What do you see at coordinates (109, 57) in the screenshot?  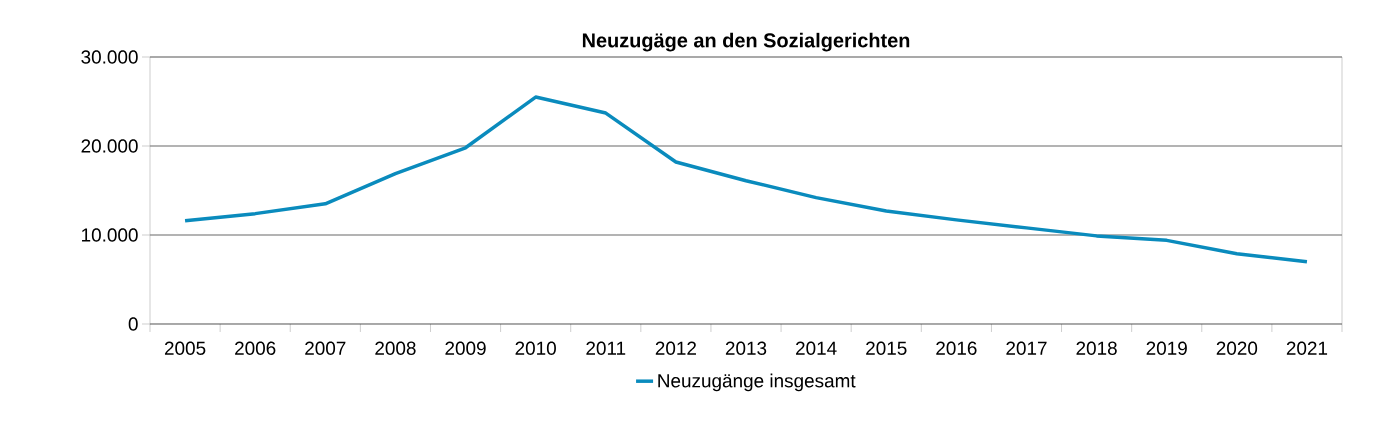 I see `y-tick-label: 30.000` at bounding box center [109, 57].